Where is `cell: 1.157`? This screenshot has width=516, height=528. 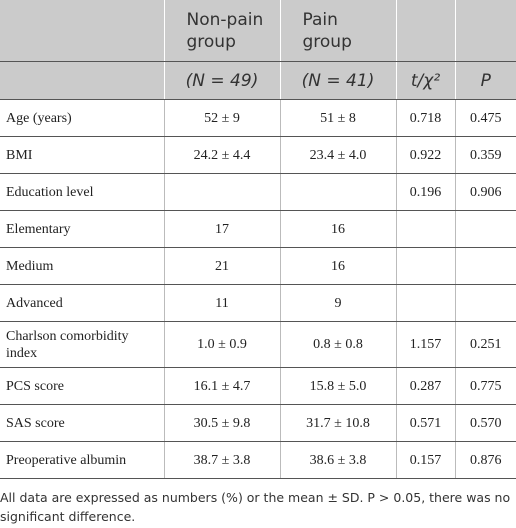
cell: 1.157 is located at coordinates (425, 344).